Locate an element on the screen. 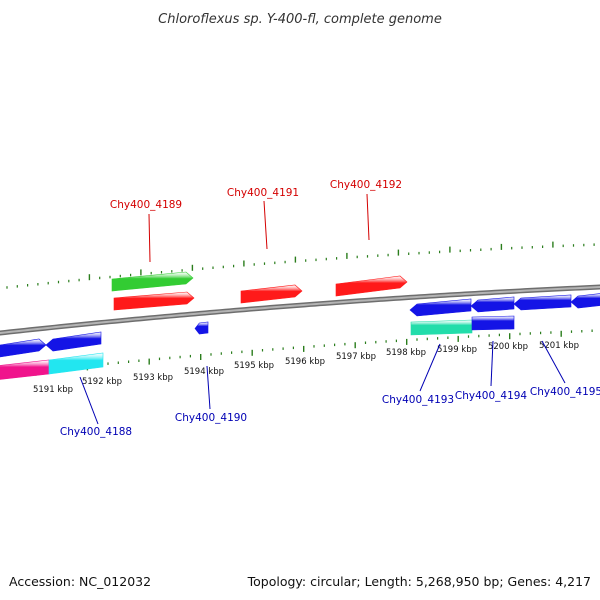 The image size is (600, 600). gene-label: Chy400_4194 is located at coordinates (491, 396).